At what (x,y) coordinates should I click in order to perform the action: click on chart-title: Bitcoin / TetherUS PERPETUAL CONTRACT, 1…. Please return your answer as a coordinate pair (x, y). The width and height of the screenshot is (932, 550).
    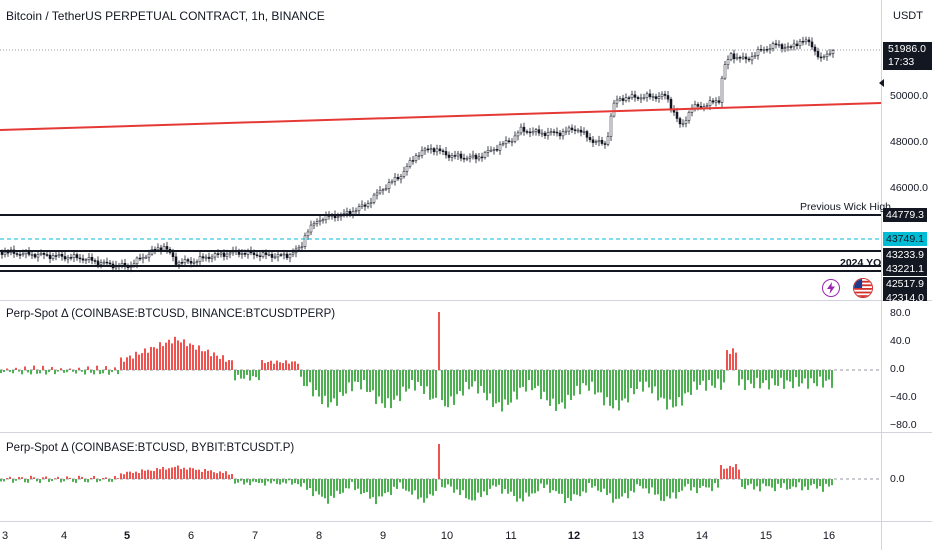
    Looking at the image, I should click on (165, 16).